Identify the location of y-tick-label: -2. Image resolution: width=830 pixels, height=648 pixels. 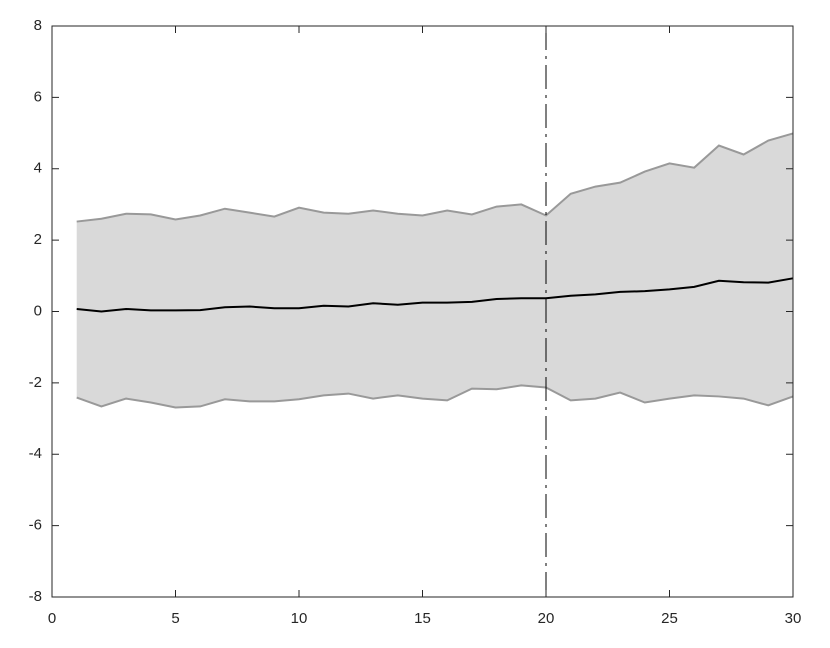
(35, 382).